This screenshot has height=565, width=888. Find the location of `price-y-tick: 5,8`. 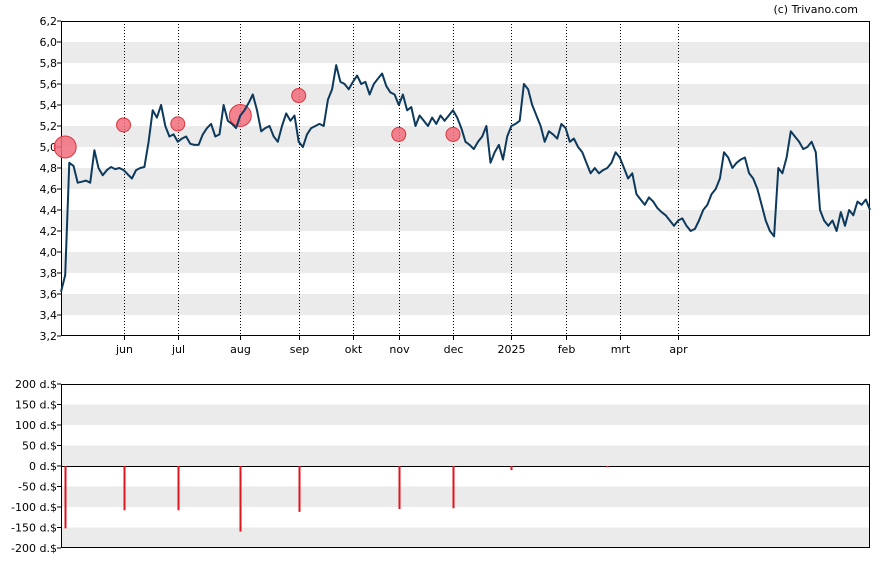

price-y-tick: 5,8 is located at coordinates (49, 63).